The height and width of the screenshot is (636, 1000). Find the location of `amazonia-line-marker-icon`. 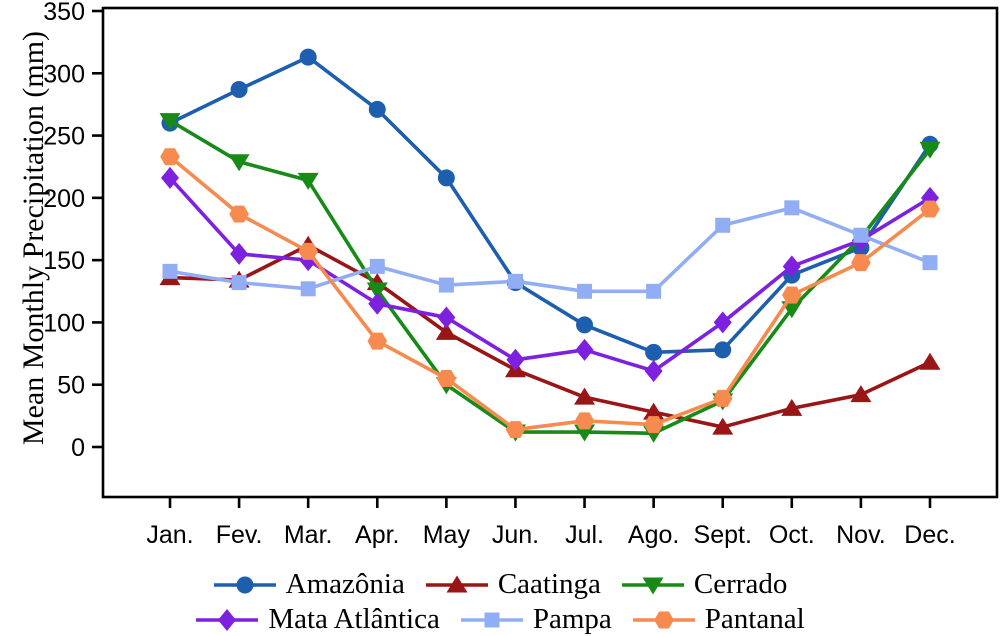

amazonia-line-marker-icon is located at coordinates (245, 585).